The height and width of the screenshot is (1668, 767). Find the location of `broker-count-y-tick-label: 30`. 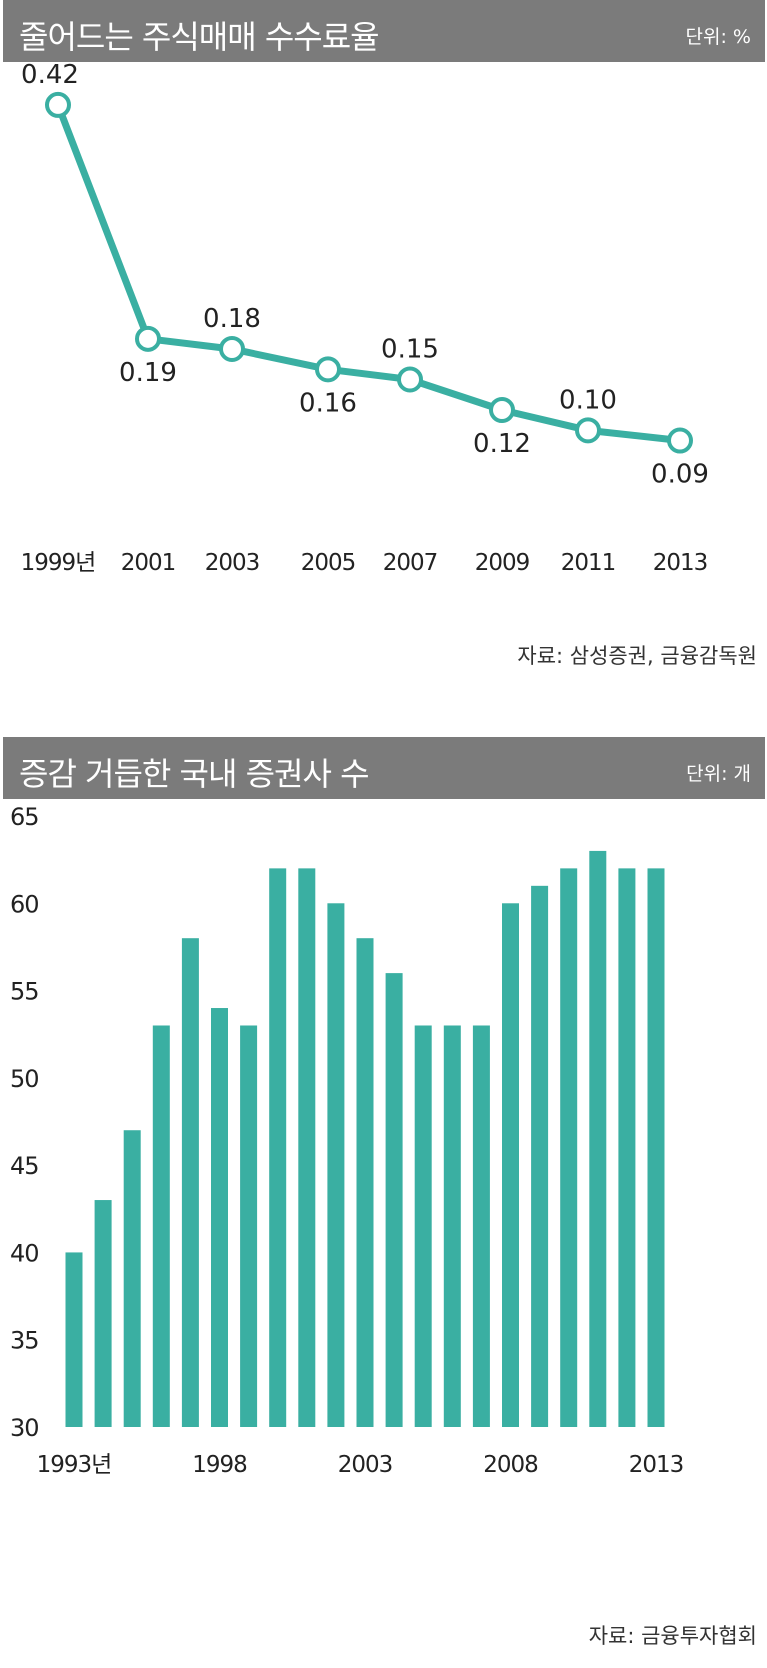

broker-count-y-tick-label: 30 is located at coordinates (24, 1428).